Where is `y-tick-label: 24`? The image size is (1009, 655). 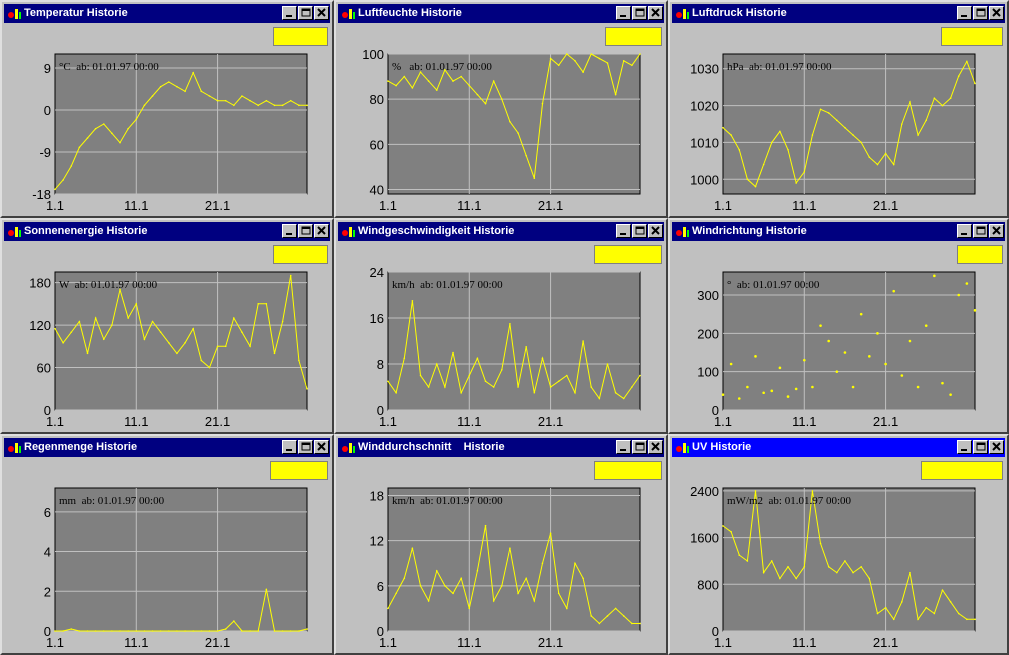 y-tick-label: 24 is located at coordinates (377, 272).